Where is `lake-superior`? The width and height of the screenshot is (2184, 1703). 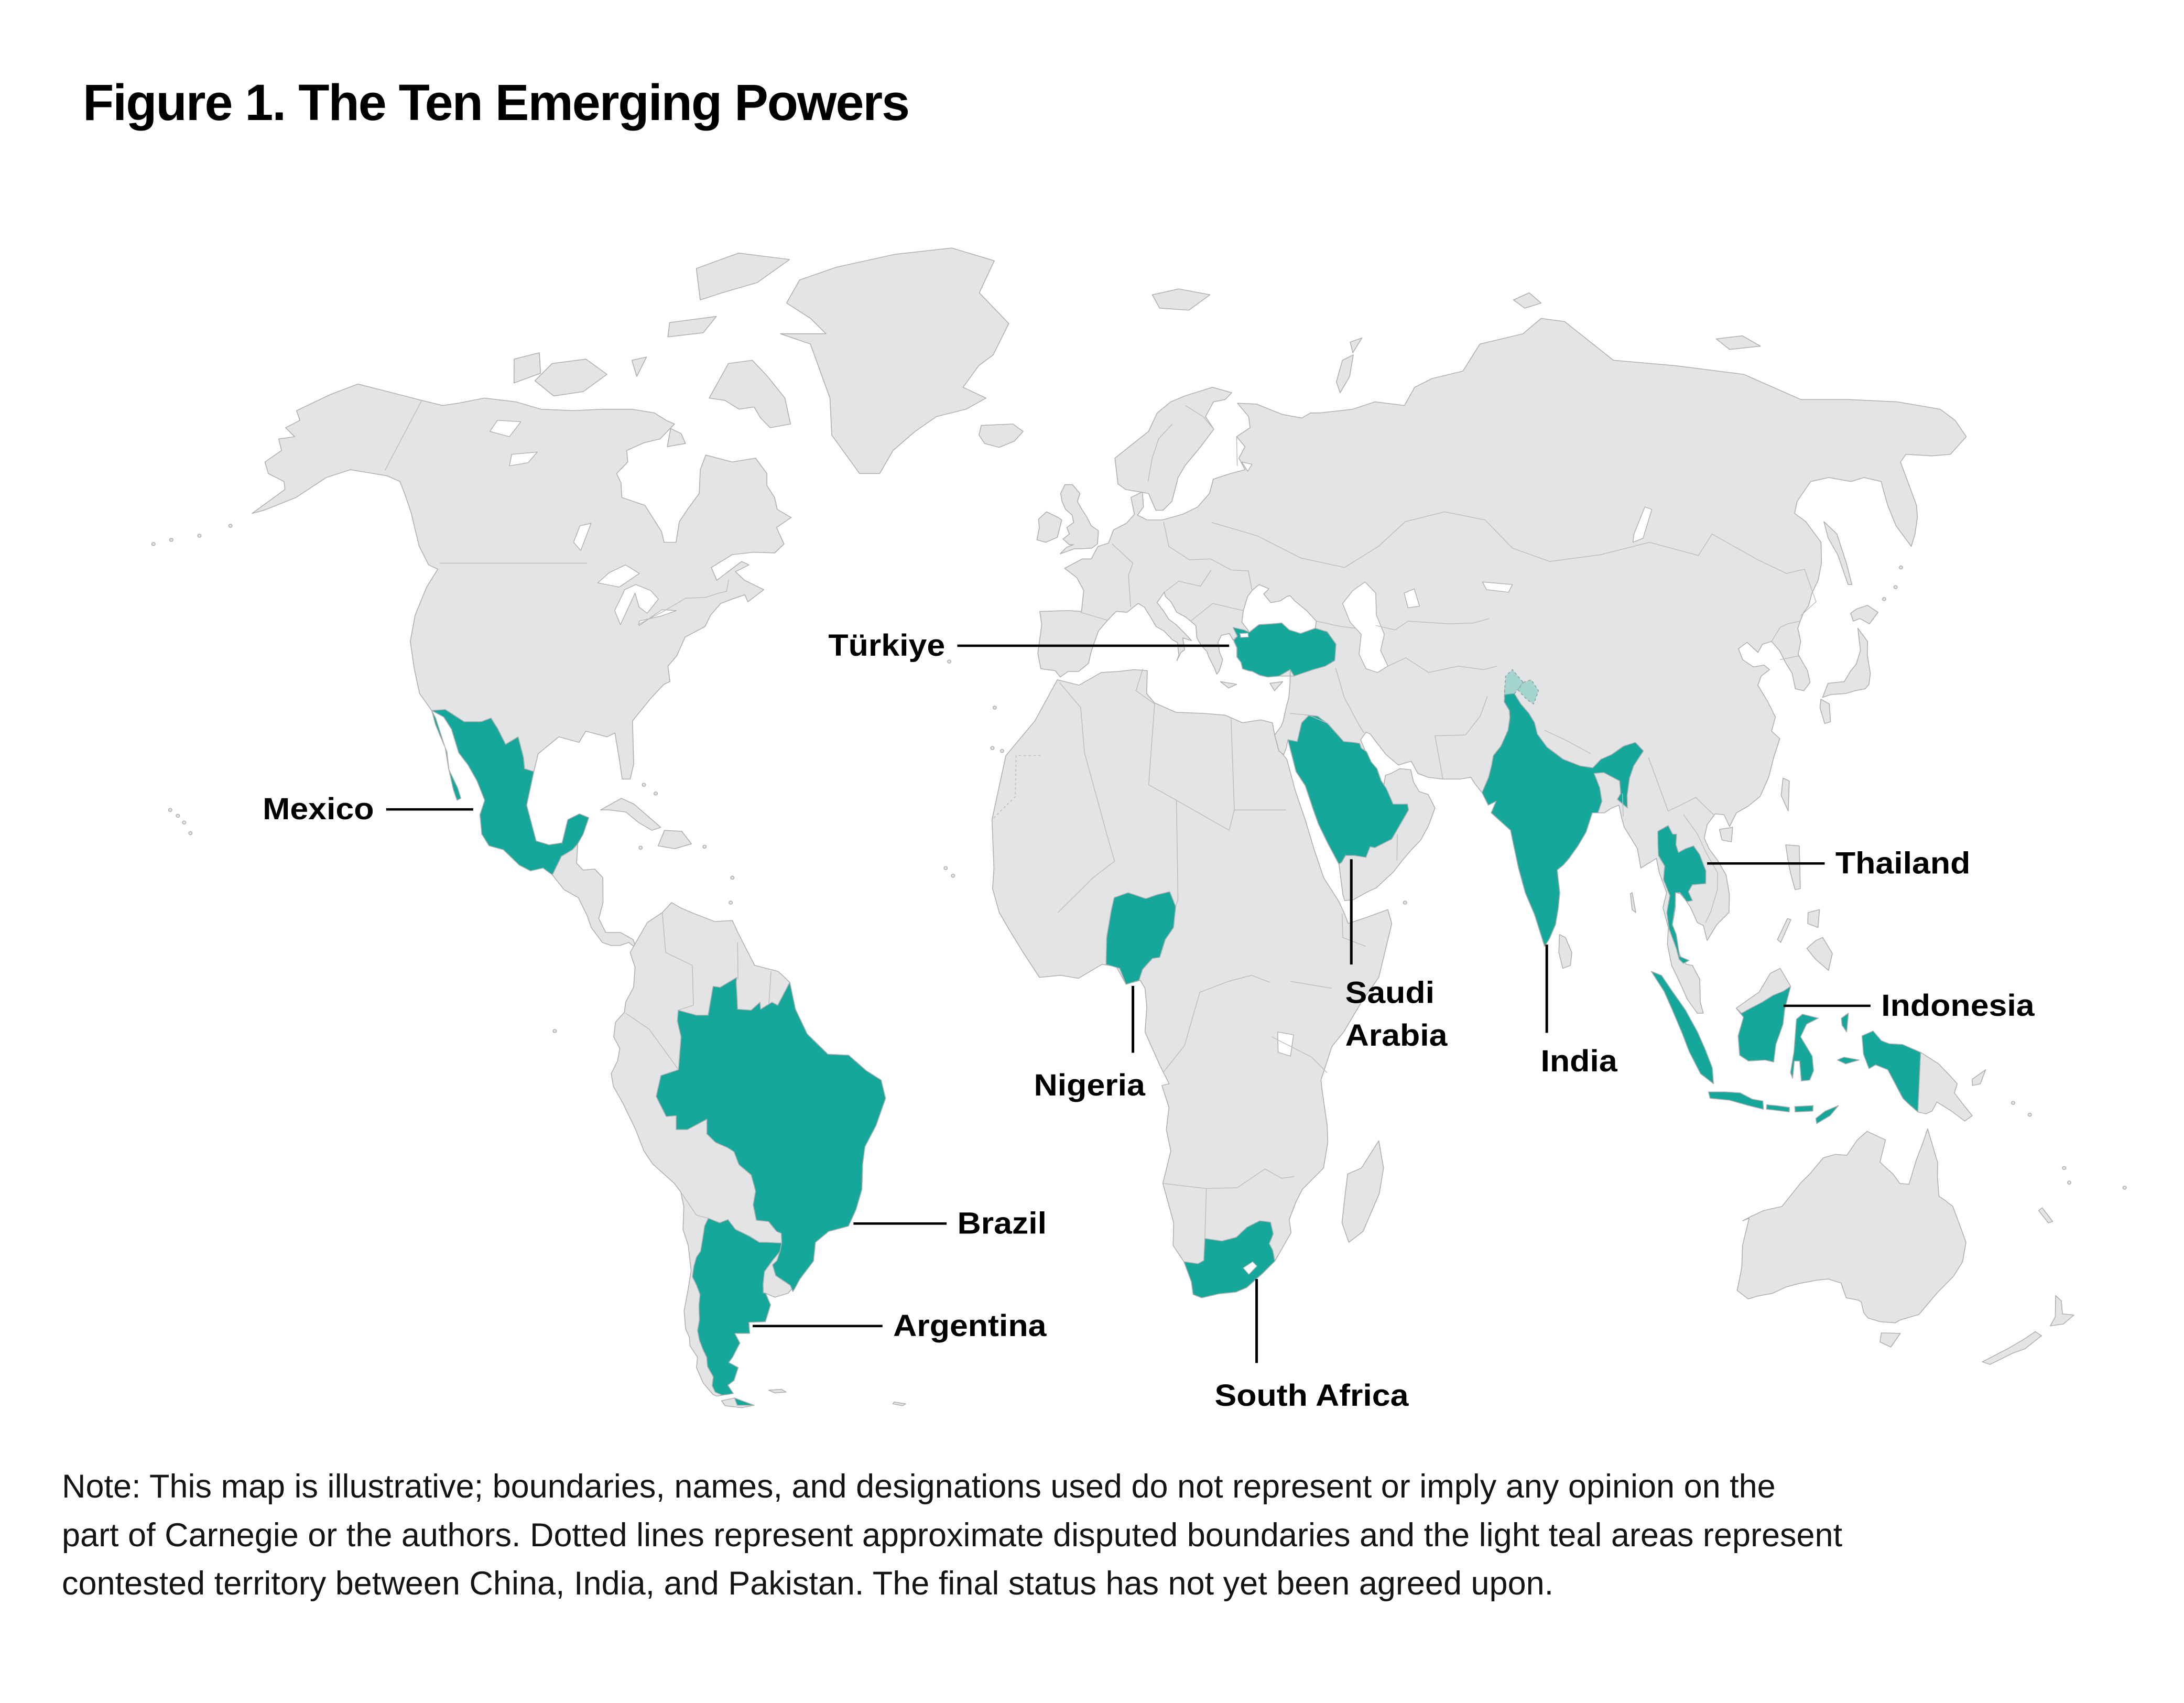 lake-superior is located at coordinates (618, 576).